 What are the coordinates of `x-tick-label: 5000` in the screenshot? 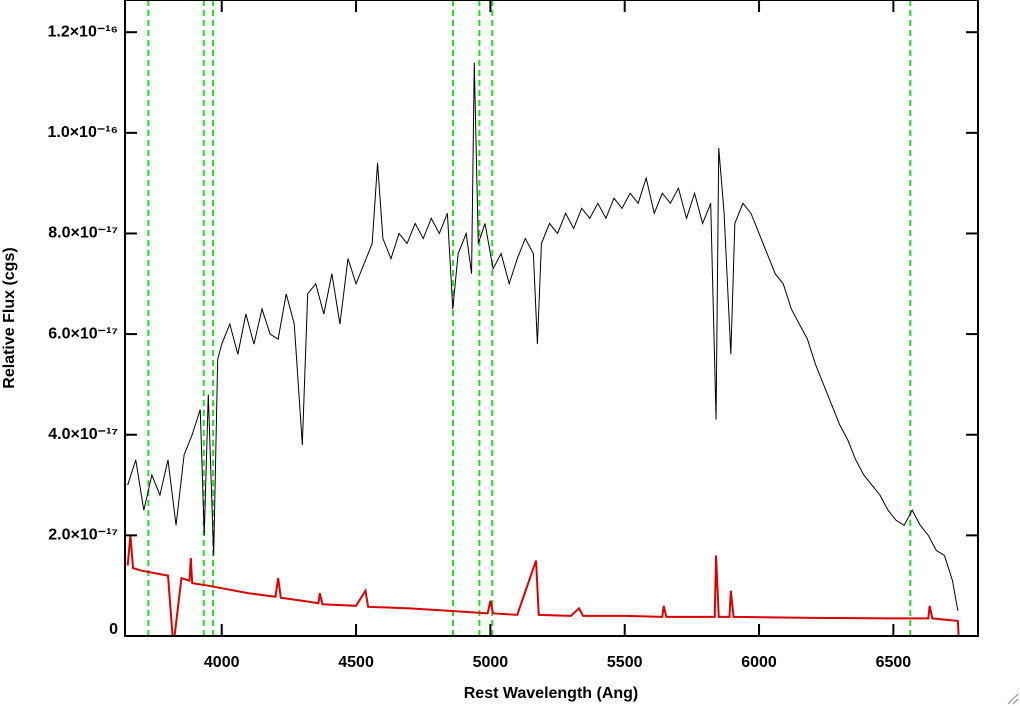 It's located at (491, 662).